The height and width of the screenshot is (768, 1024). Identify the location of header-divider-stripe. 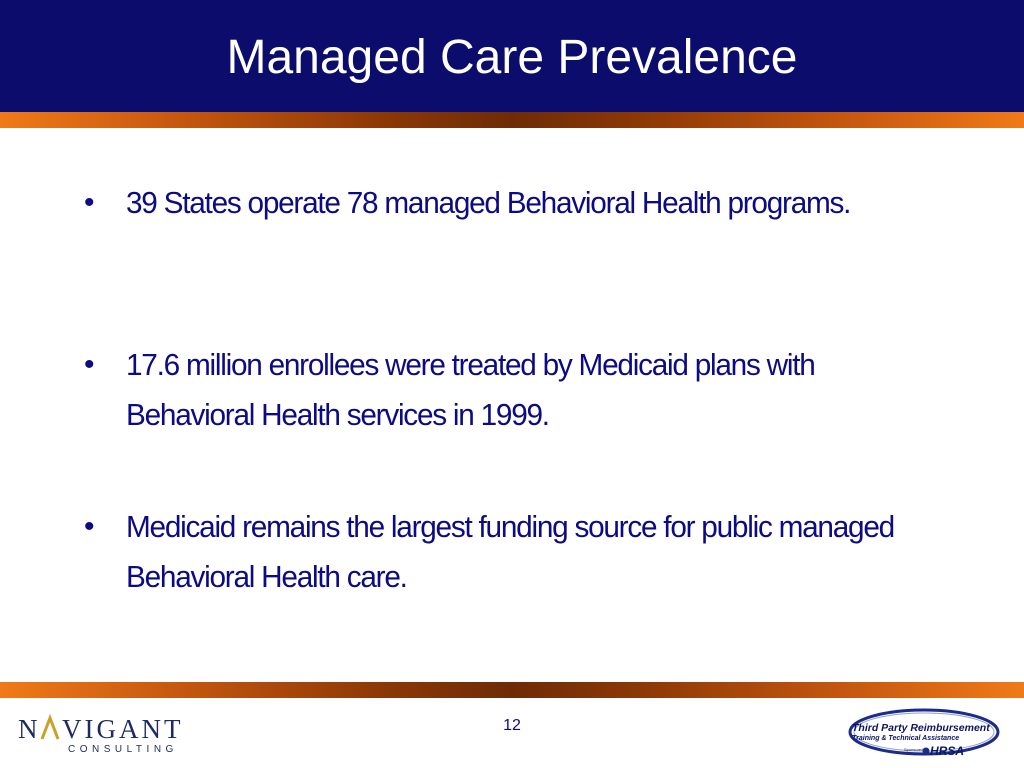
(512, 120).